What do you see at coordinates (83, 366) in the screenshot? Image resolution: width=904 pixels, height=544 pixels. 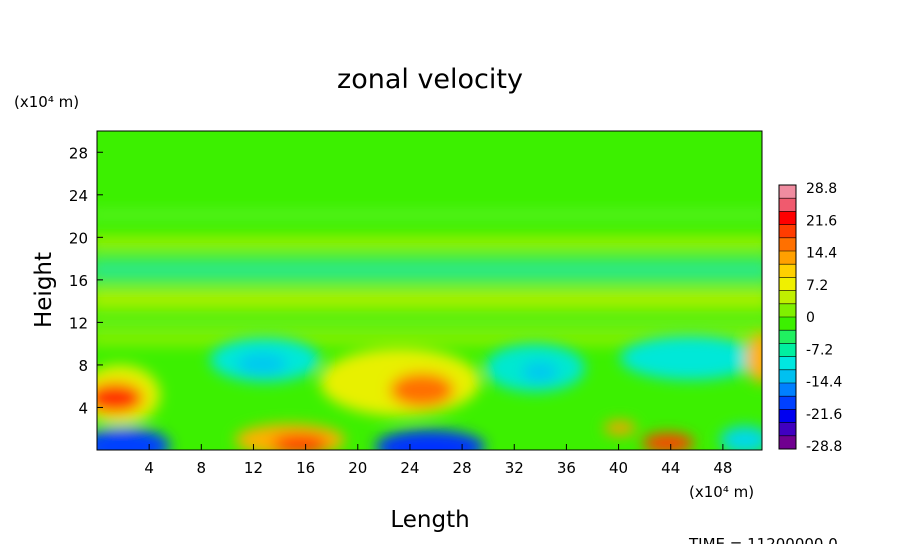 I see `y-tick-label: 8` at bounding box center [83, 366].